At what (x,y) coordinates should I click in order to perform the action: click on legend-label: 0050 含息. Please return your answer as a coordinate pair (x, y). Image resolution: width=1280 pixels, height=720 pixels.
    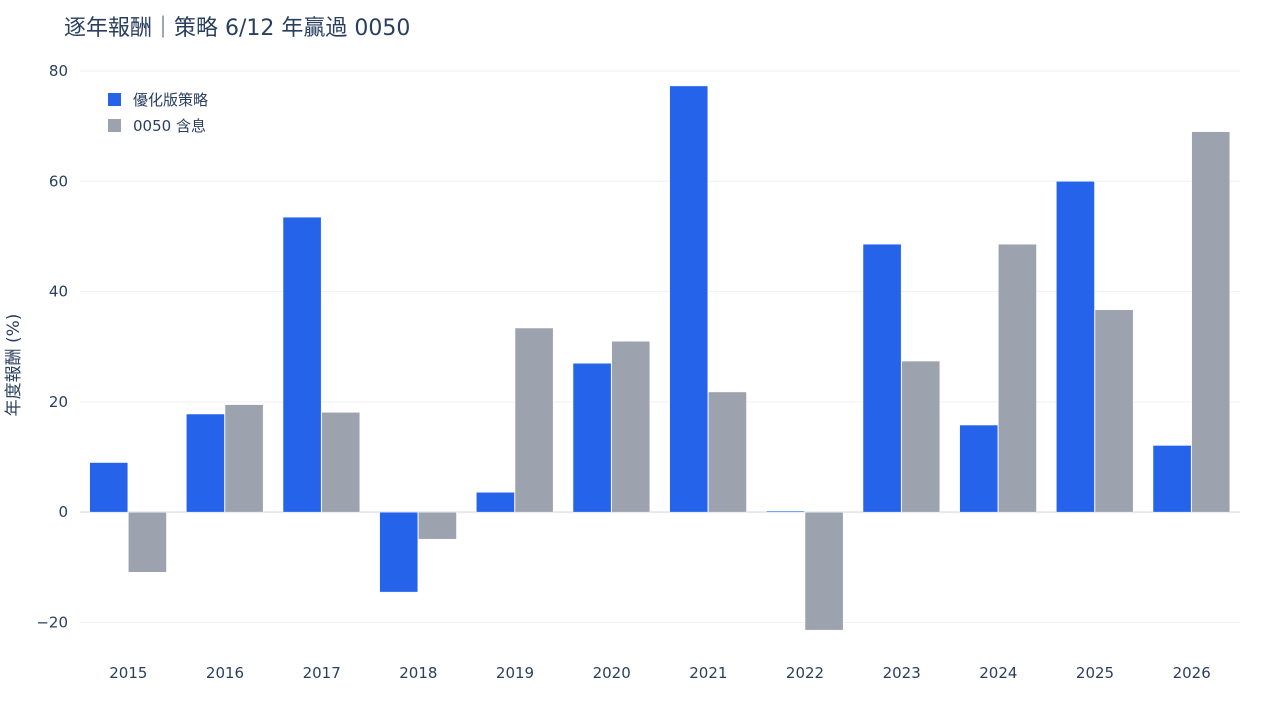
    Looking at the image, I should click on (169, 126).